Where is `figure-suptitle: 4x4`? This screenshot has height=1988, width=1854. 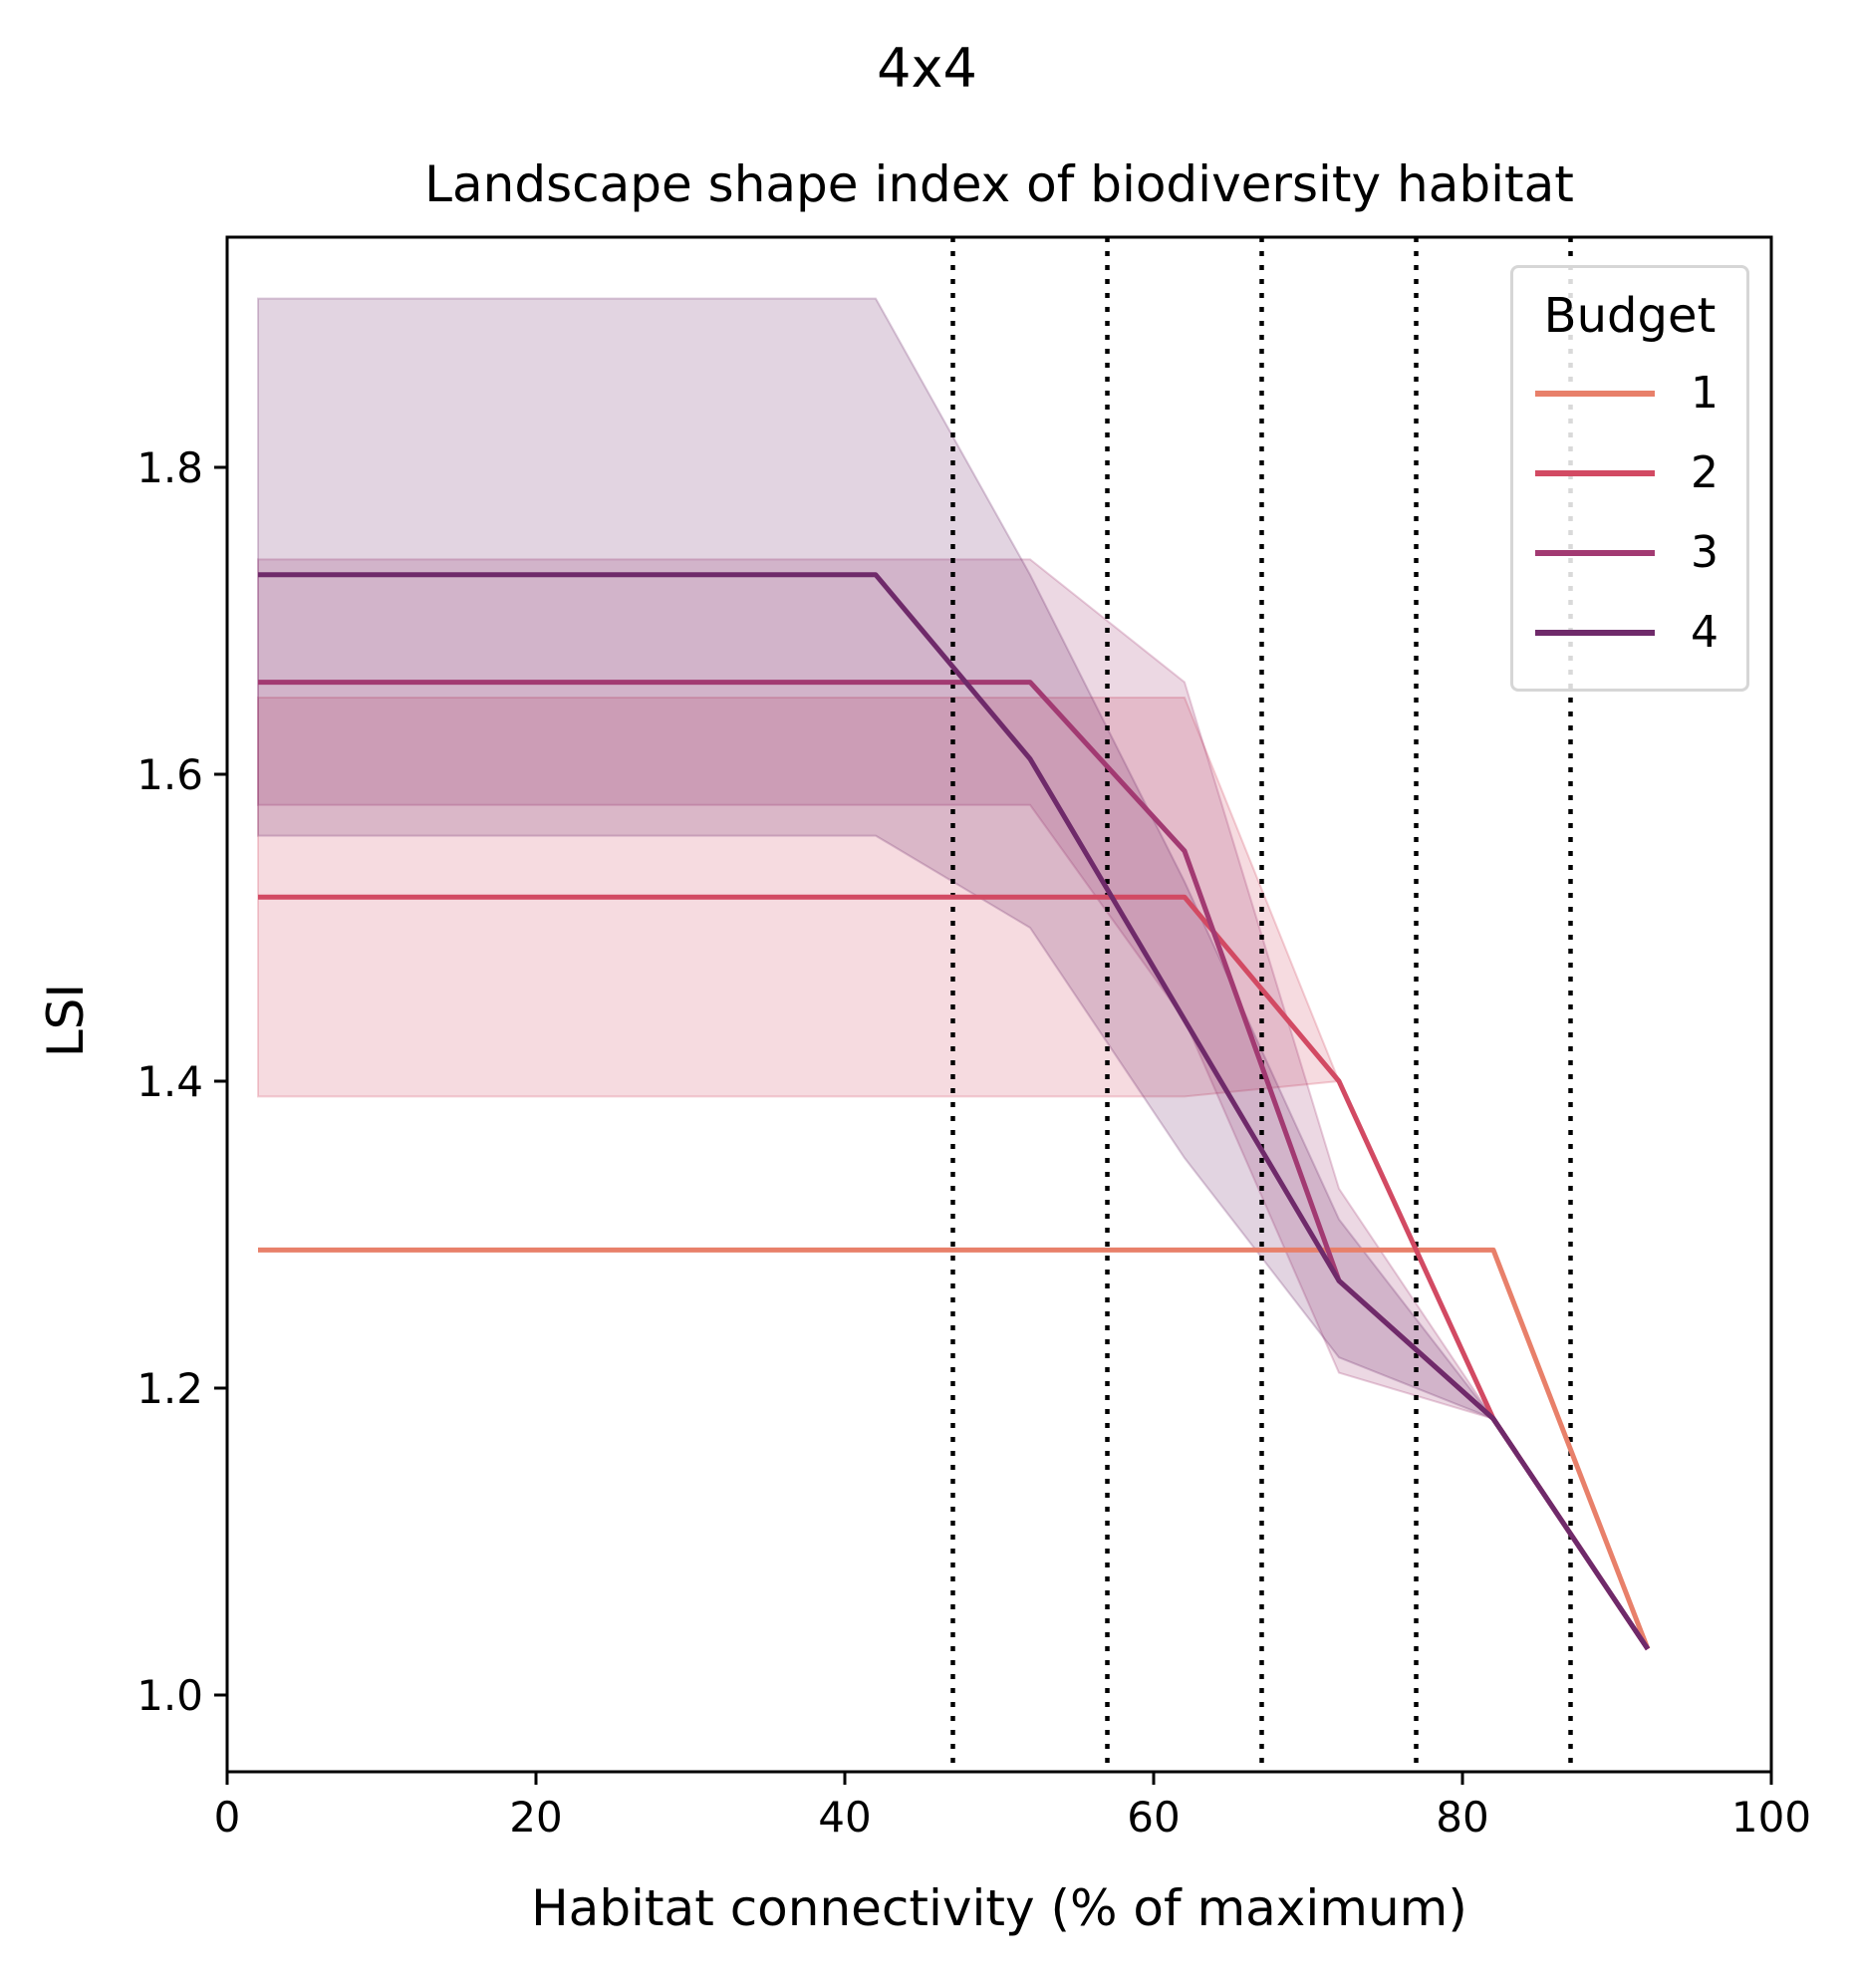
figure-suptitle: 4x4 is located at coordinates (927, 68).